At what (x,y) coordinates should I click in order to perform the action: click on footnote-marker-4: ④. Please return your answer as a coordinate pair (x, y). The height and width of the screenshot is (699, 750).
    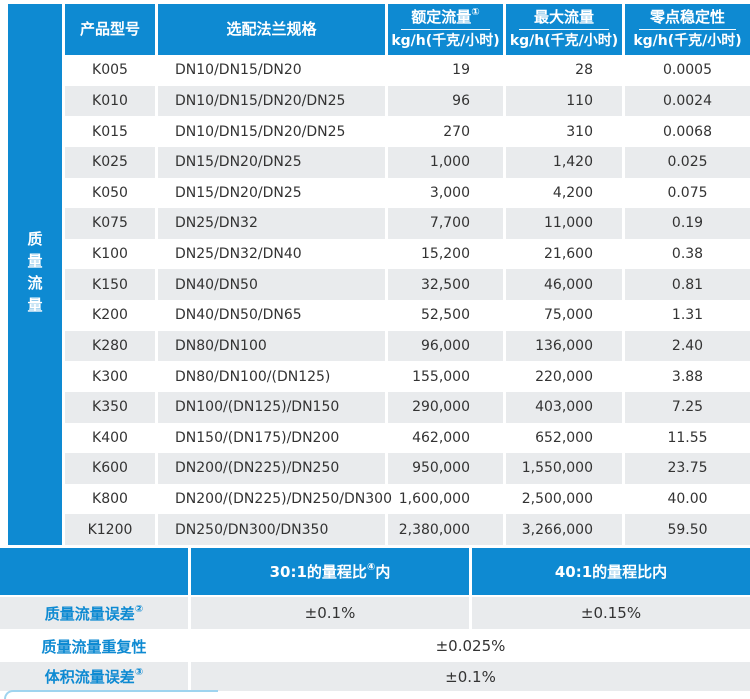
    Looking at the image, I should click on (371, 567).